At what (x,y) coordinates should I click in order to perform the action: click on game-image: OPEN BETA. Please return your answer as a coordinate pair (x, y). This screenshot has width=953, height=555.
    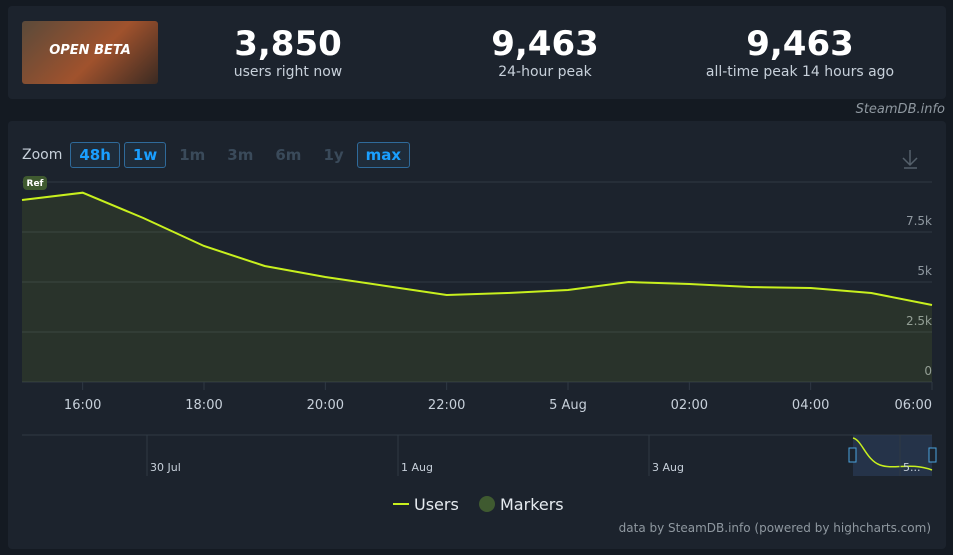
    Looking at the image, I should click on (90, 52).